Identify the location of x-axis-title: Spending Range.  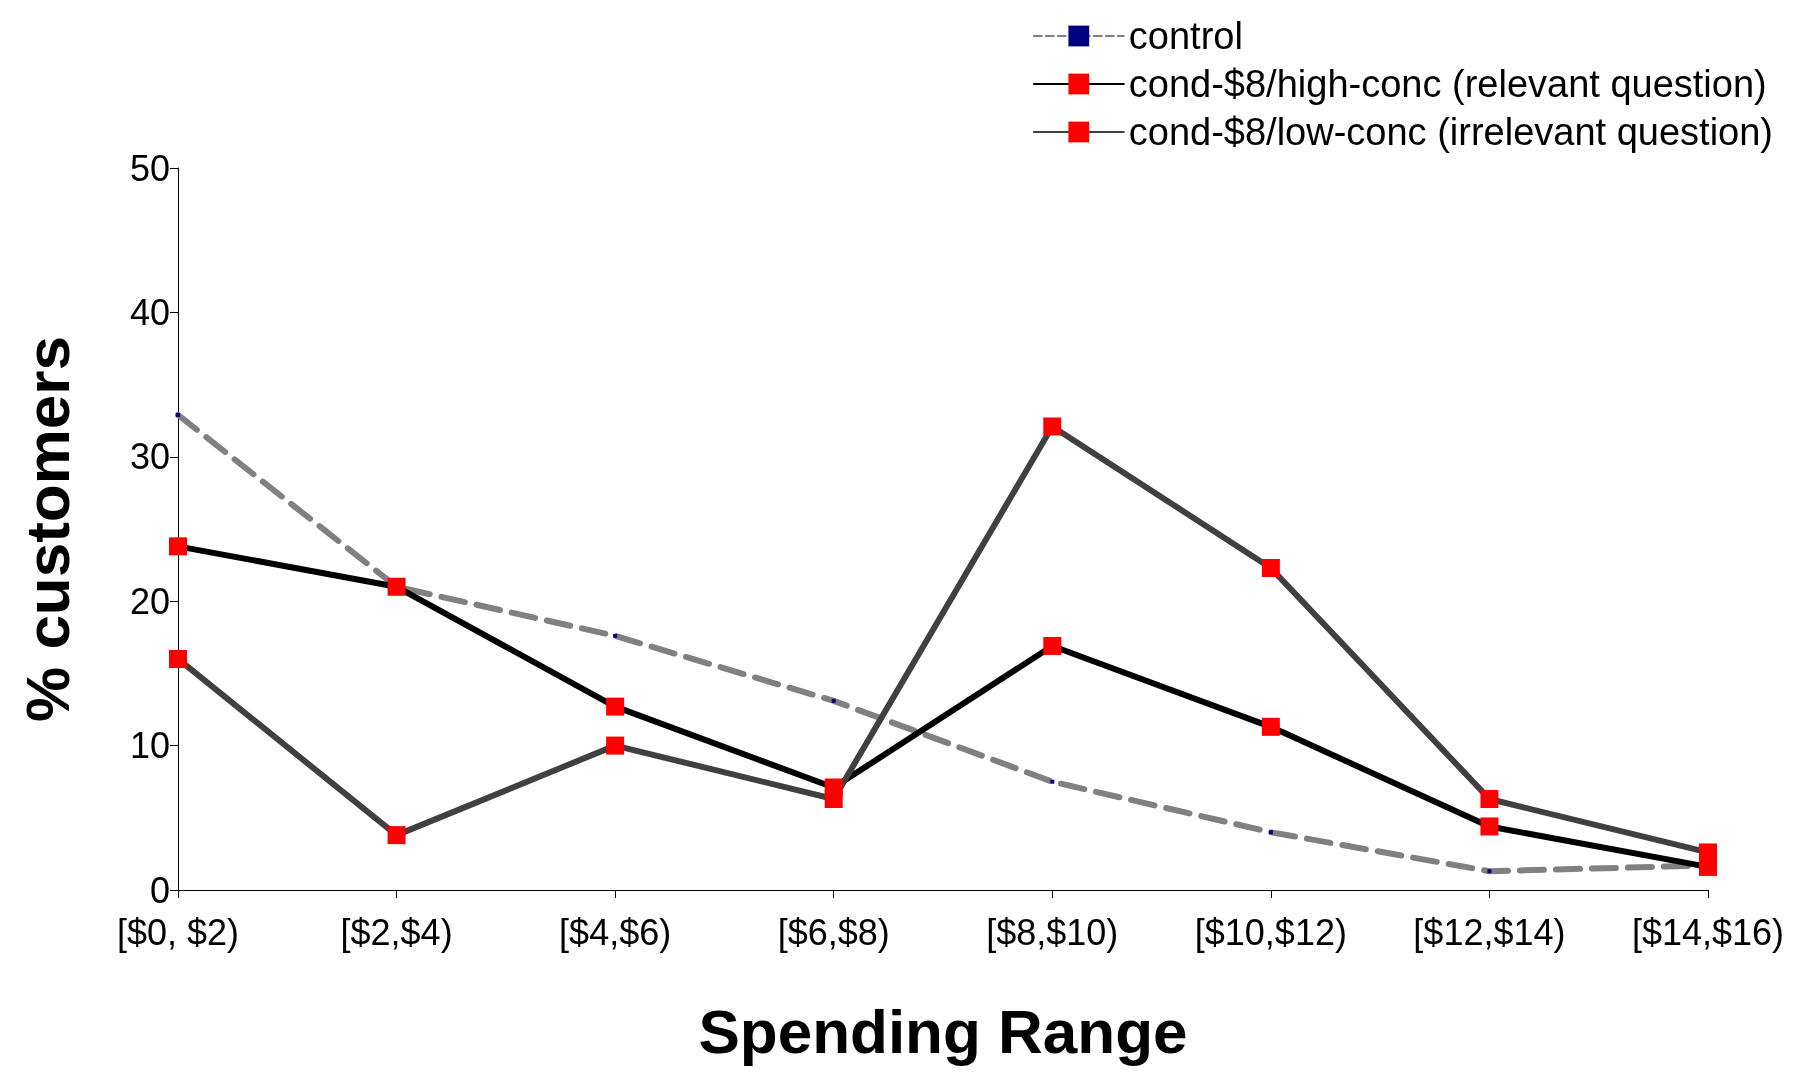
(943, 1031).